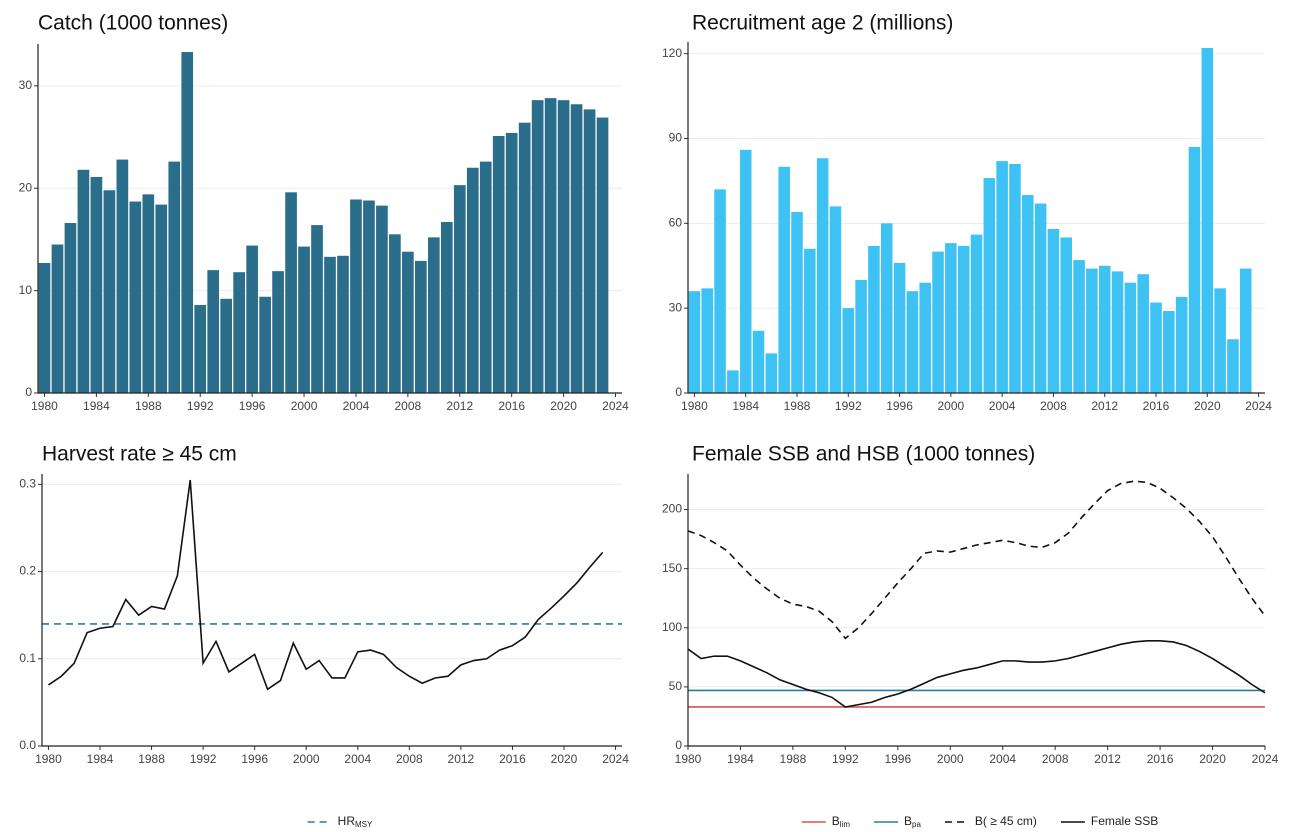 The image size is (1292, 832). I want to click on legend-label: B( ≥ 45 cm), so click(1006, 821).